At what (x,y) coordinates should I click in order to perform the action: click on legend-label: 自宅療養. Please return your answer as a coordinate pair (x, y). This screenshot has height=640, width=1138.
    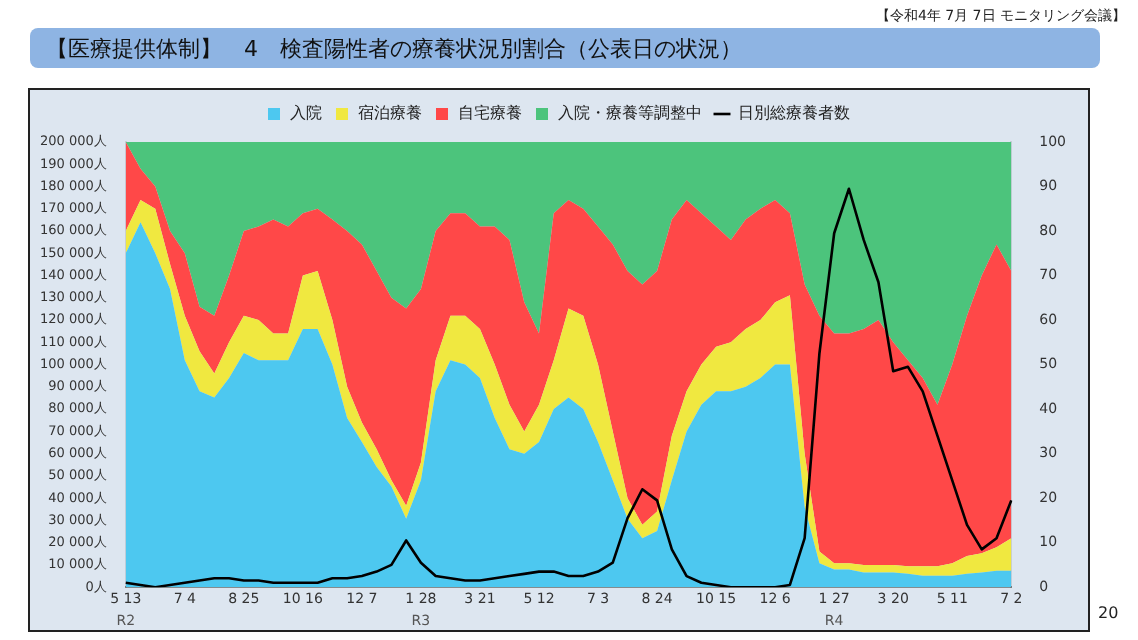
    Looking at the image, I should click on (490, 113).